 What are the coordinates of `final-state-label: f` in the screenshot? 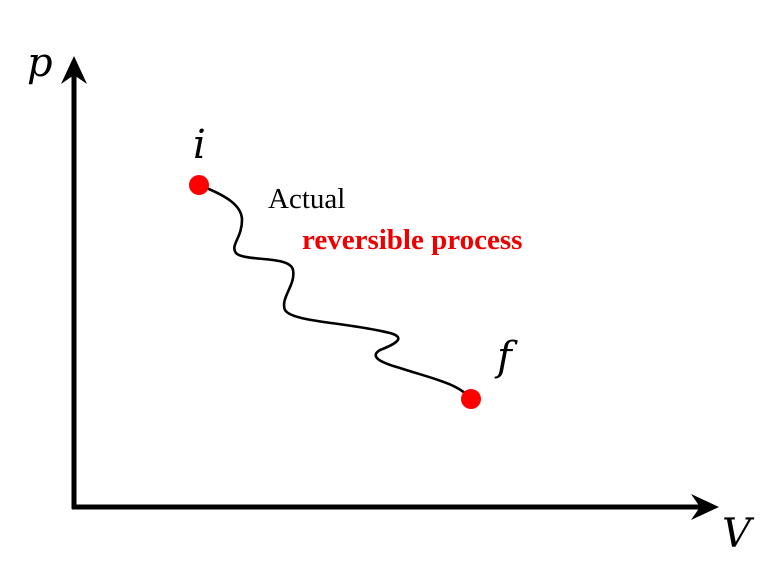 It's located at (506, 357).